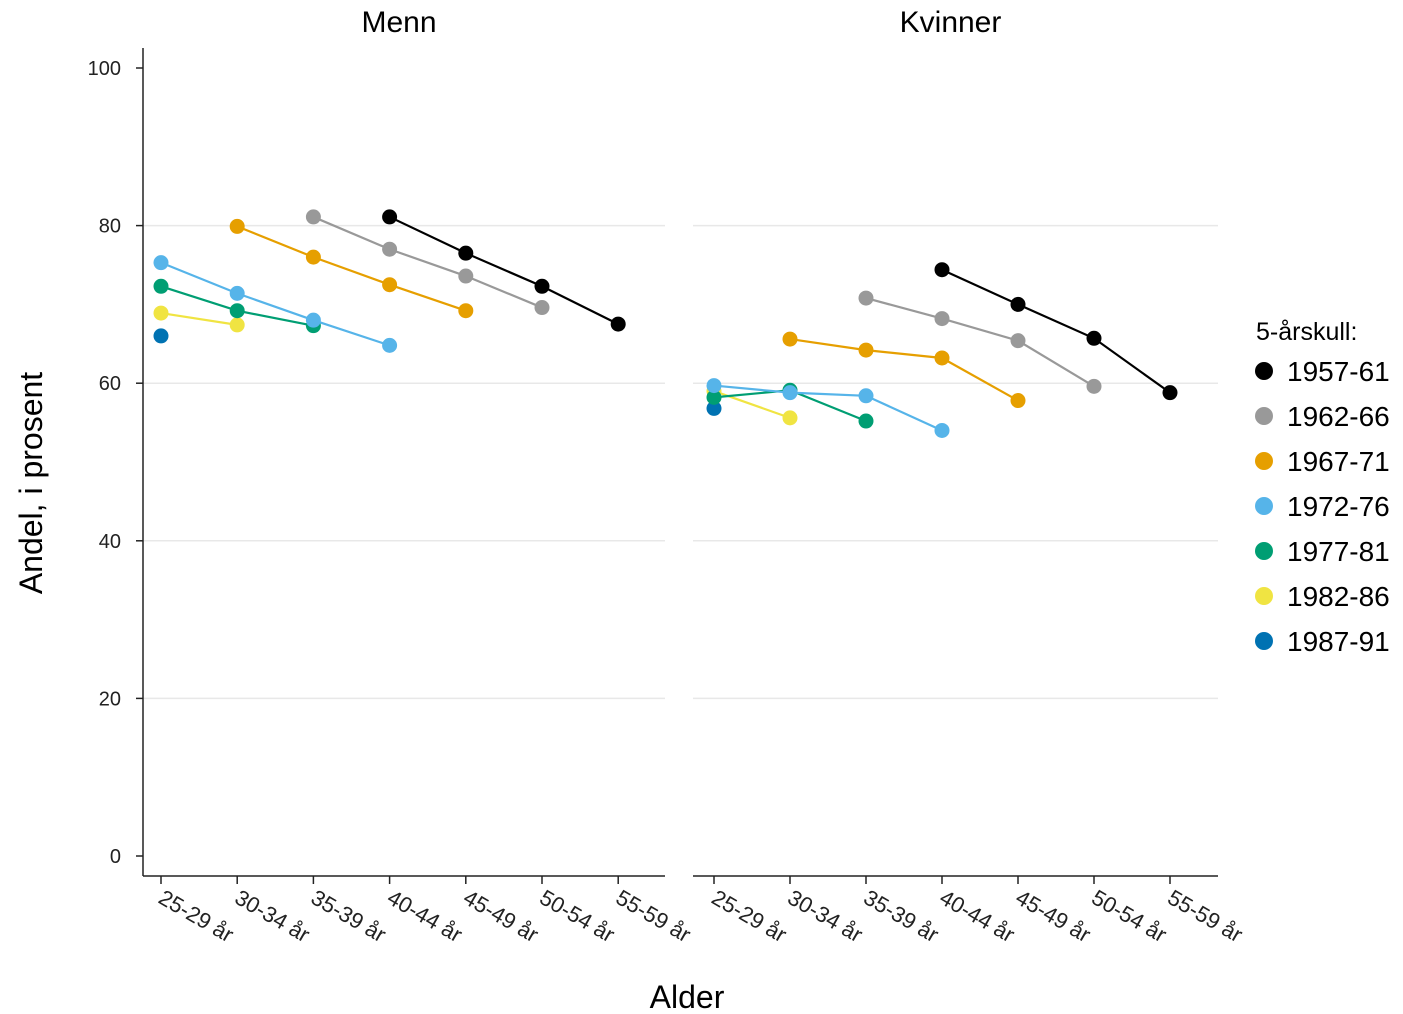 The width and height of the screenshot is (1403, 1014). What do you see at coordinates (1338, 641) in the screenshot?
I see `legend-label: 1987-91` at bounding box center [1338, 641].